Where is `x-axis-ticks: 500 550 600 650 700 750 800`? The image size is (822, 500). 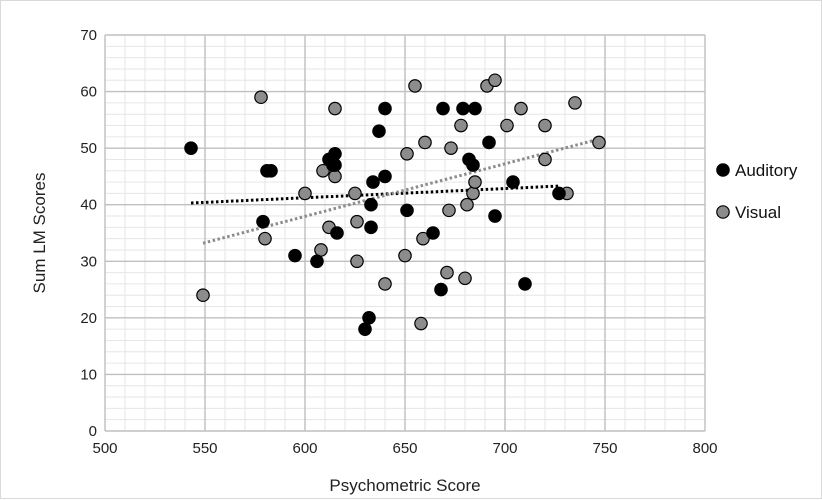
x-axis-ticks: 500 550 600 650 700 750 800 is located at coordinates (404, 448).